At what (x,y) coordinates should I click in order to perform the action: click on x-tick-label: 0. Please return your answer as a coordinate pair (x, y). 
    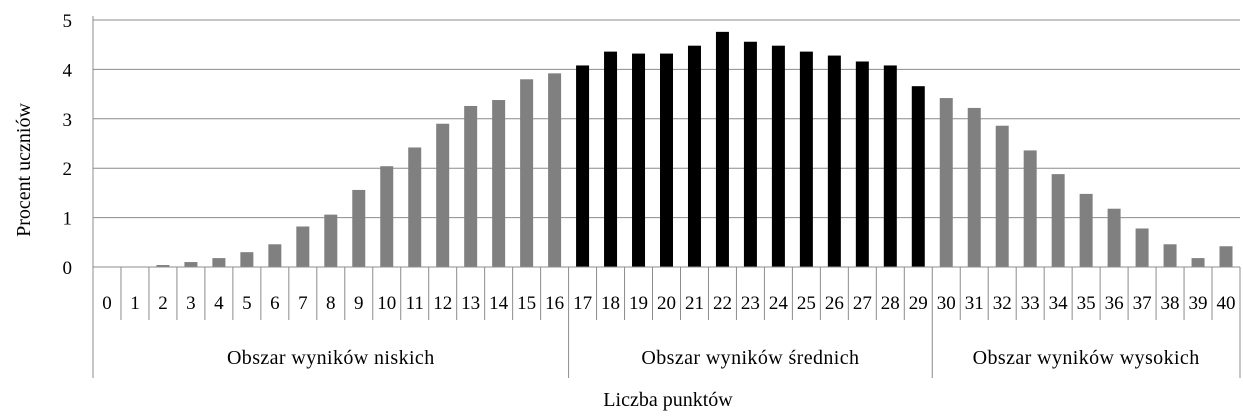
    Looking at the image, I should click on (107, 303).